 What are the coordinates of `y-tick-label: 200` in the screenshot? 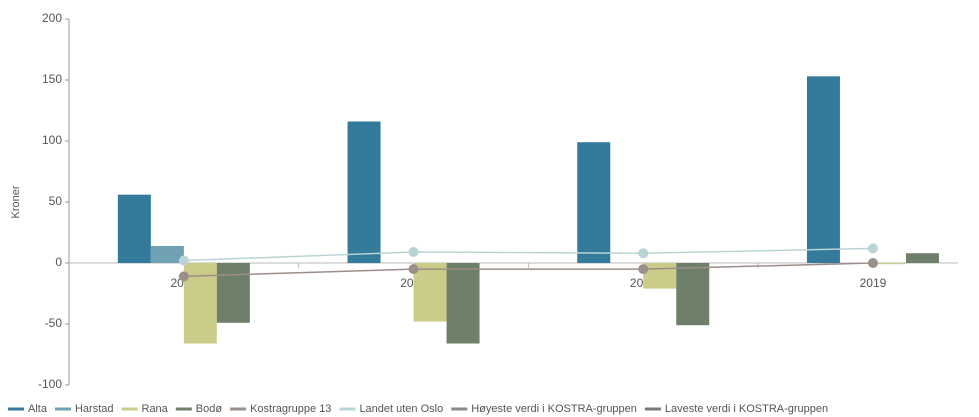 It's located at (52, 18).